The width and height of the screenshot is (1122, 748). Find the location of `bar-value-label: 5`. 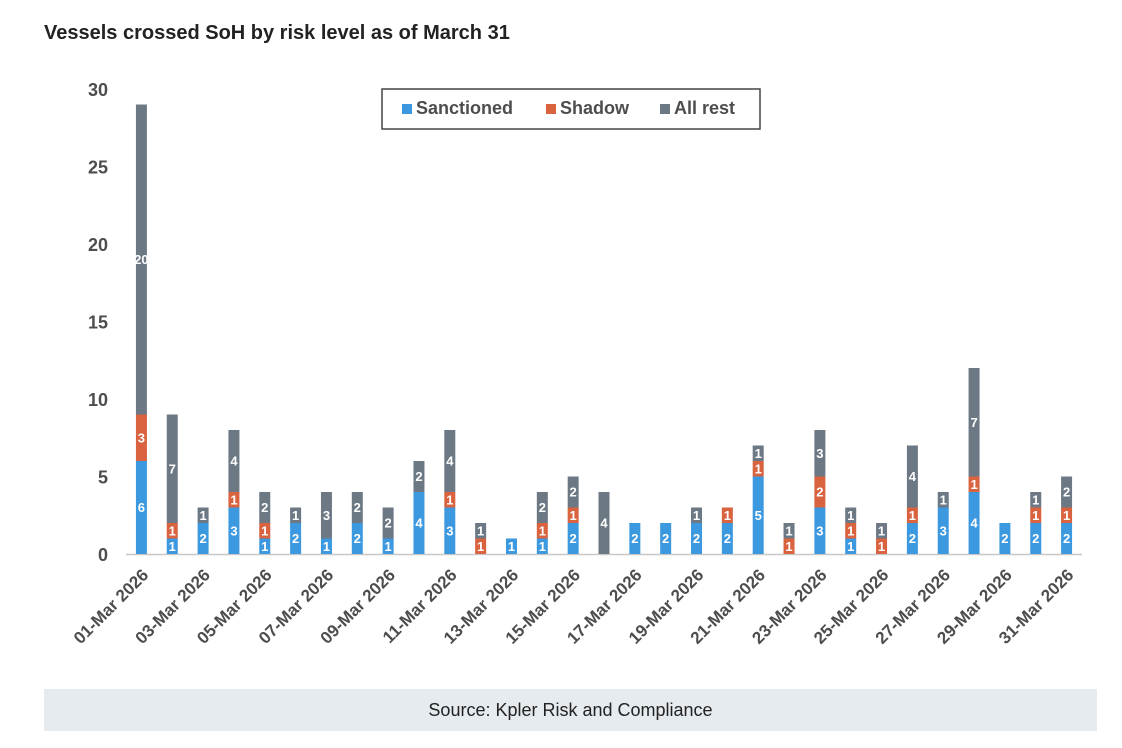

bar-value-label: 5 is located at coordinates (758, 515).